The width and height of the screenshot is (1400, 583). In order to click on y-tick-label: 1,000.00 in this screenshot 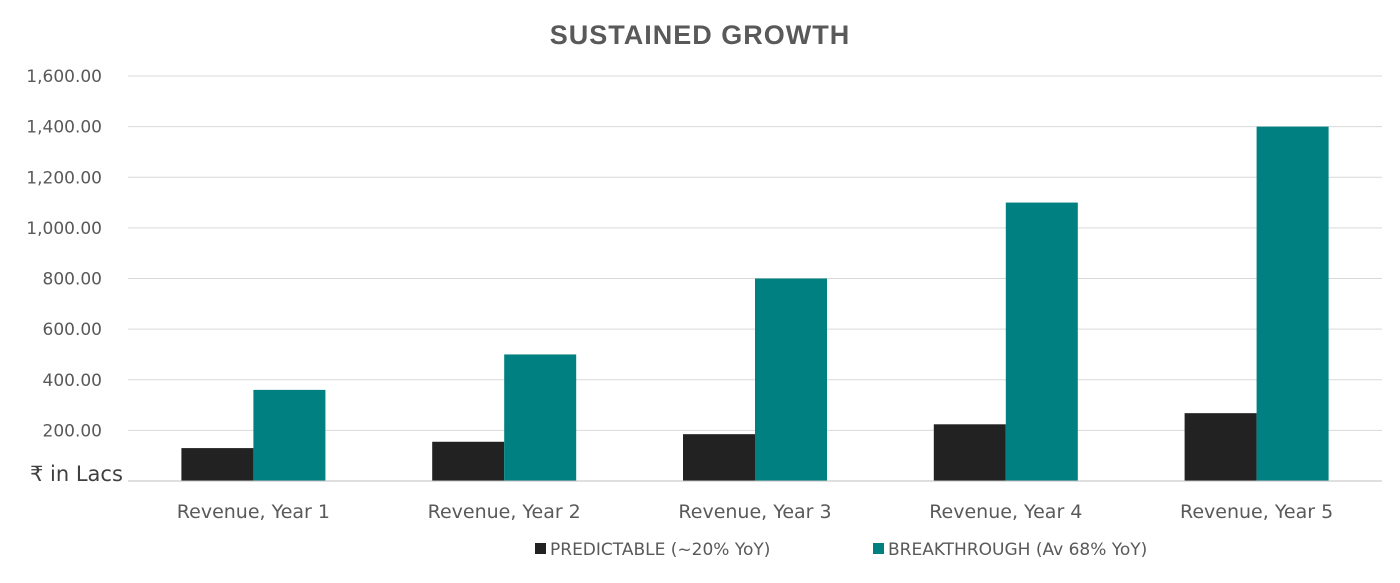, I will do `click(64, 229)`.